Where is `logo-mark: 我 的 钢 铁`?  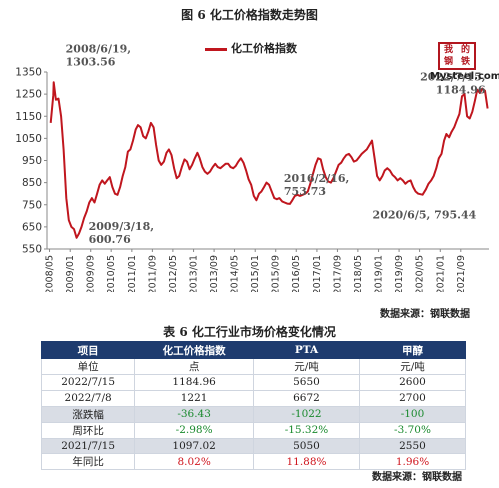
logo-mark: 我 的 钢 铁 is located at coordinates (457, 56).